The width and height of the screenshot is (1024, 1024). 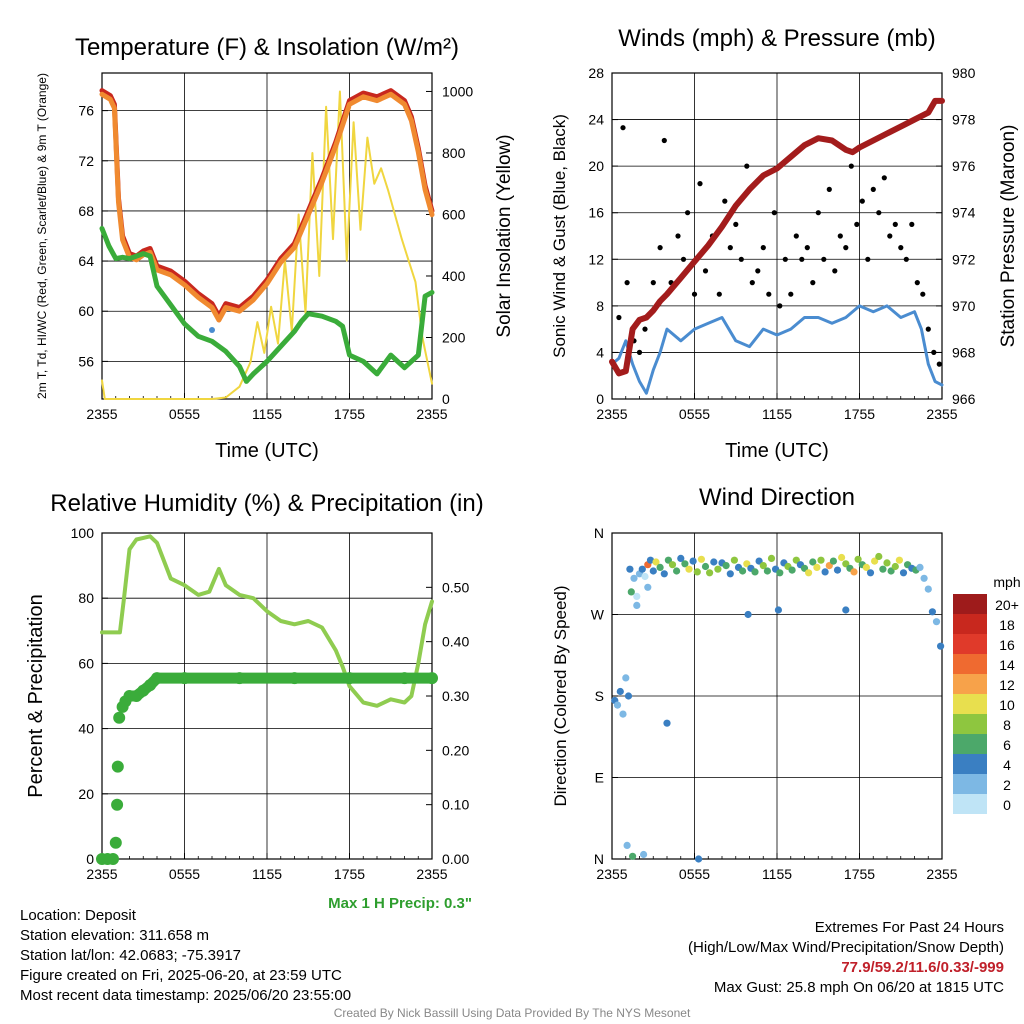 What do you see at coordinates (86, 261) in the screenshot?
I see `y-tick-label: 64` at bounding box center [86, 261].